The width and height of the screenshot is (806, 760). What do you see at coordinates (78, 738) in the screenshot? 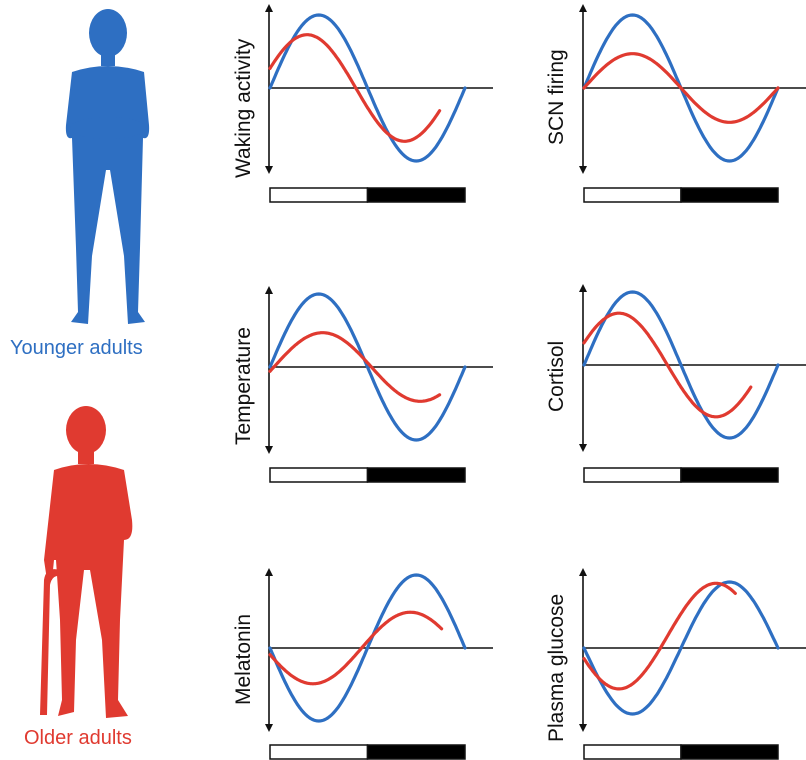
I see `older-adults-label: Older adults` at bounding box center [78, 738].